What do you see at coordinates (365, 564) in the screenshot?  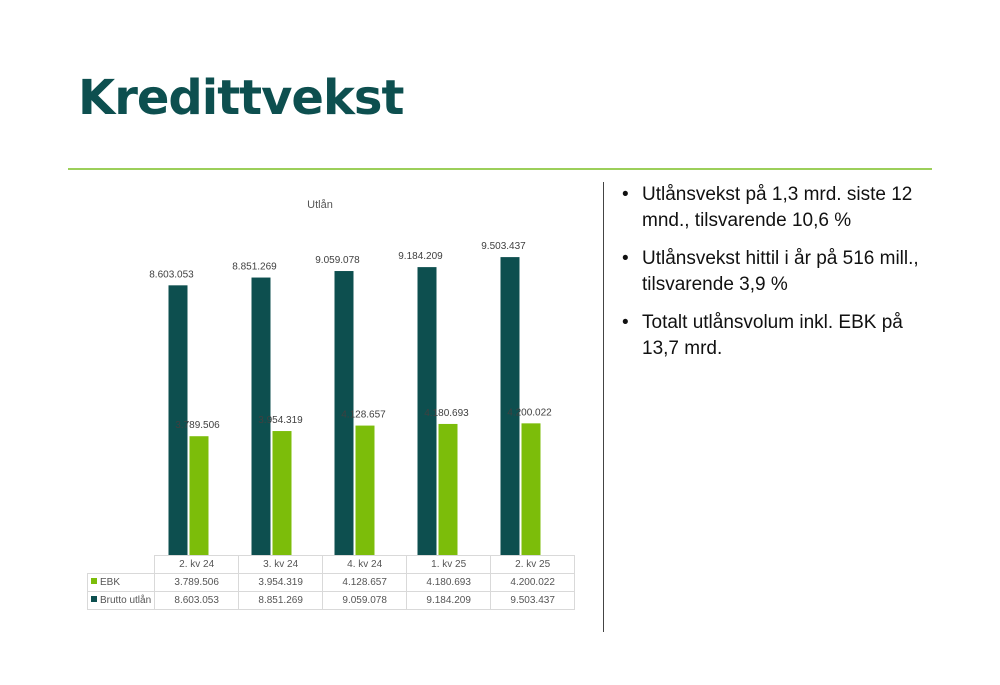 I see `category-label: 4. kv 24` at bounding box center [365, 564].